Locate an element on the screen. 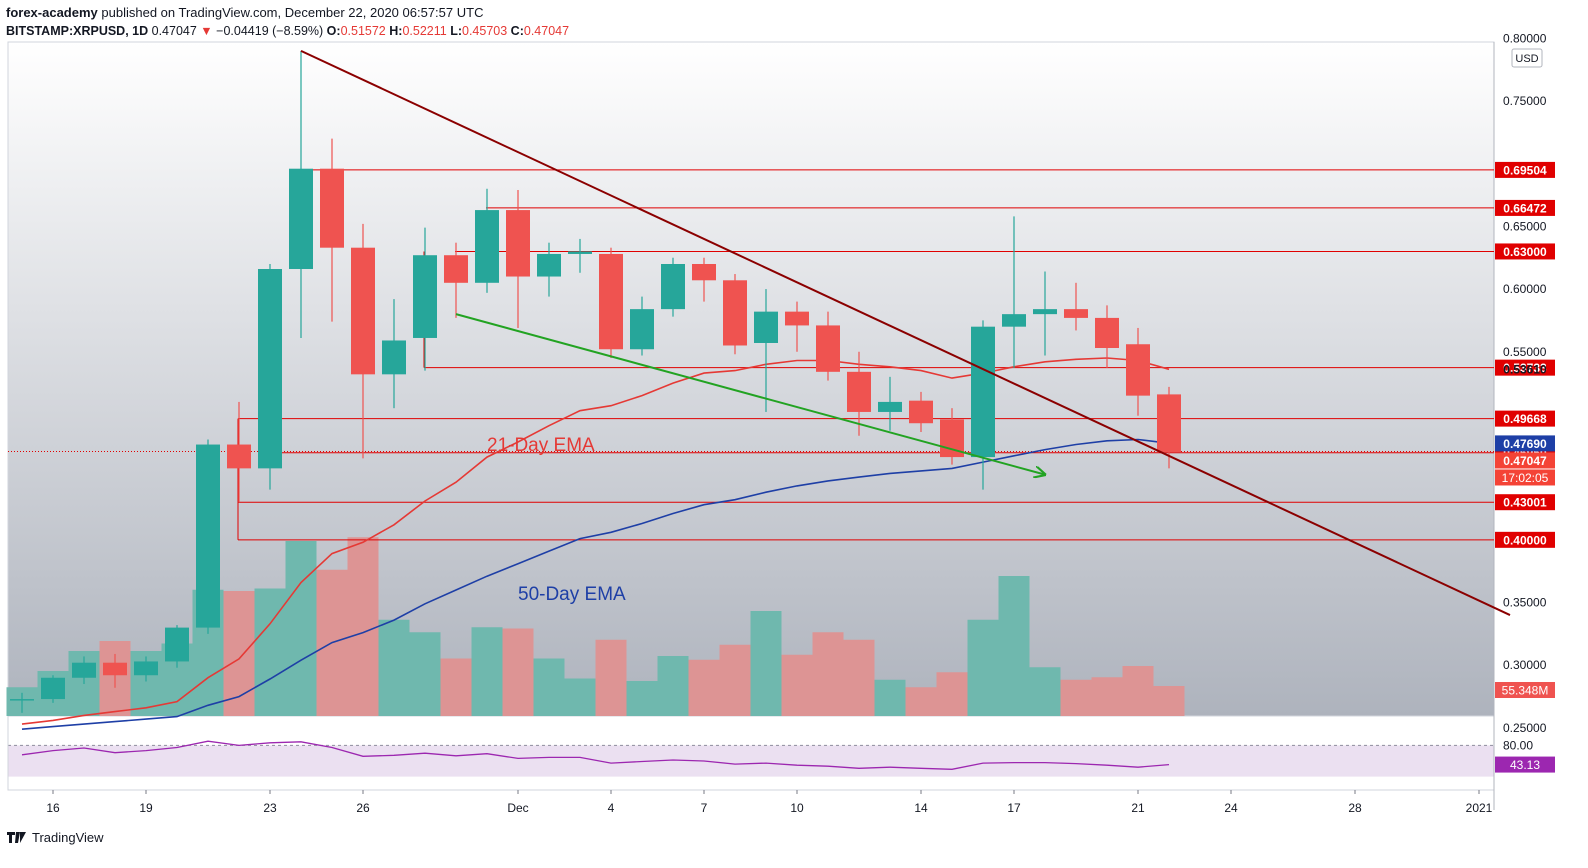  high-label: H: is located at coordinates (396, 31).